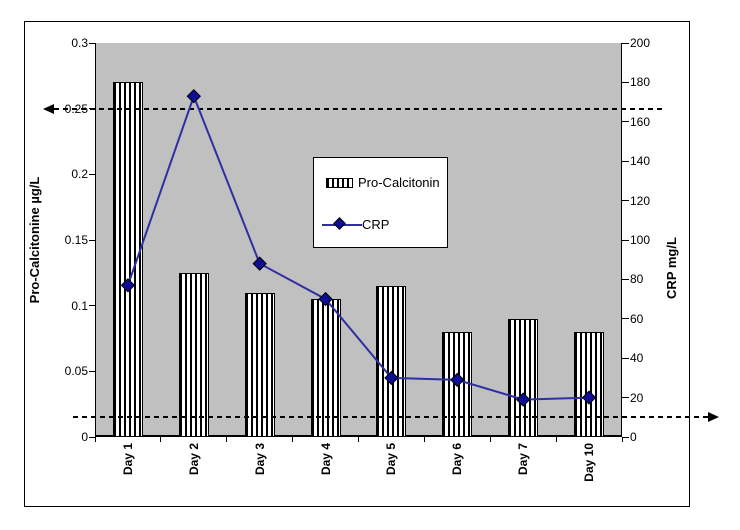 The width and height of the screenshot is (740, 530). Describe the element at coordinates (359, 108) in the screenshot. I see `reference-line-upper` at that location.